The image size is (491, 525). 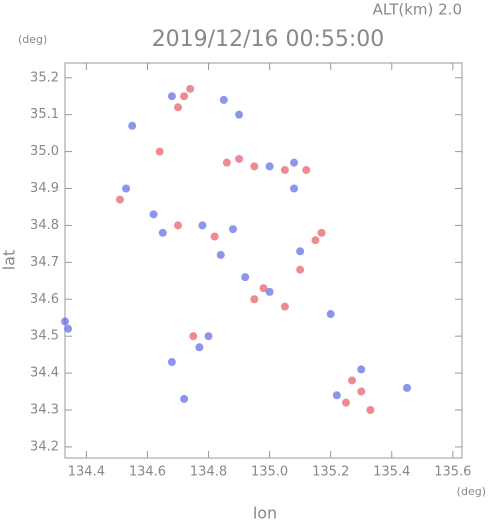 I want to click on y-tick-label: 34.7, so click(x=44, y=262).